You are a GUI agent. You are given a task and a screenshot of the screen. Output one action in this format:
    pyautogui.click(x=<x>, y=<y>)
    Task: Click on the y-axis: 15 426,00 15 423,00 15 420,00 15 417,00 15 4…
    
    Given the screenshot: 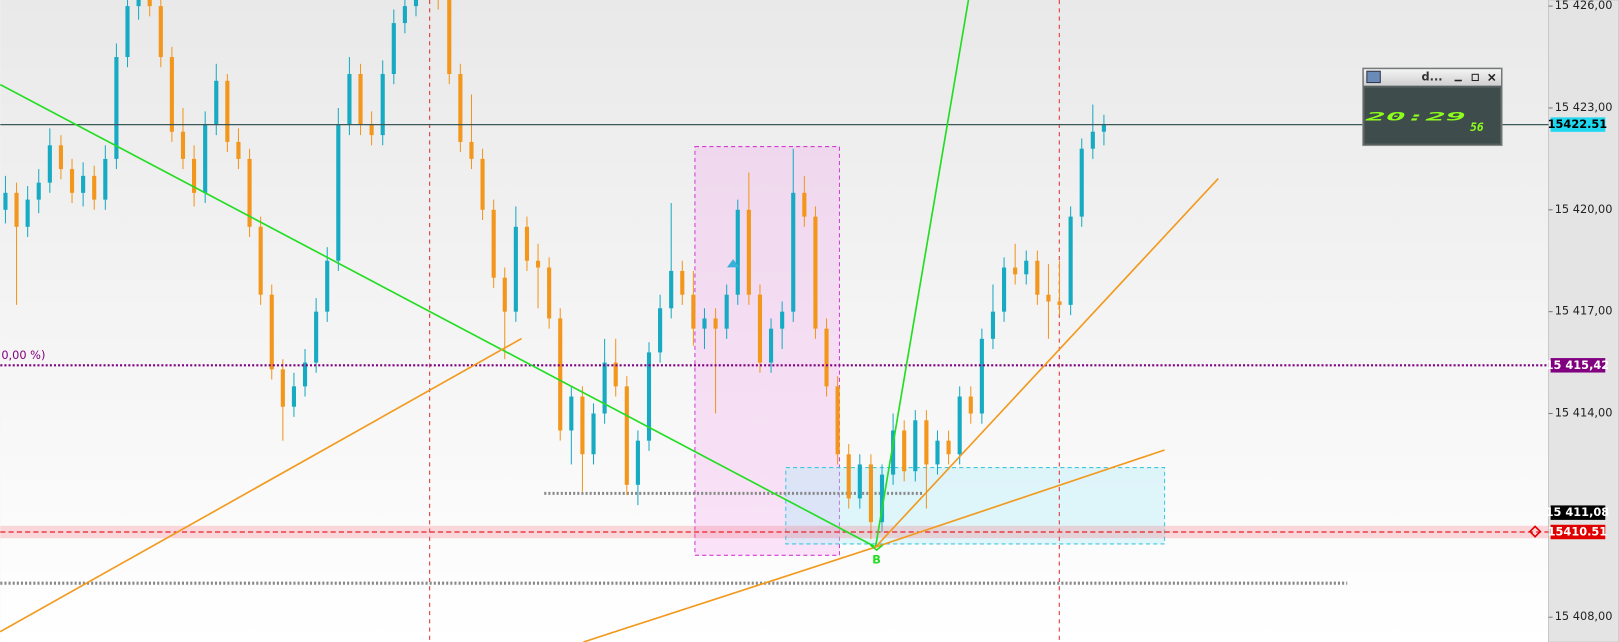 What is the action you would take?
    pyautogui.click(x=1580, y=311)
    